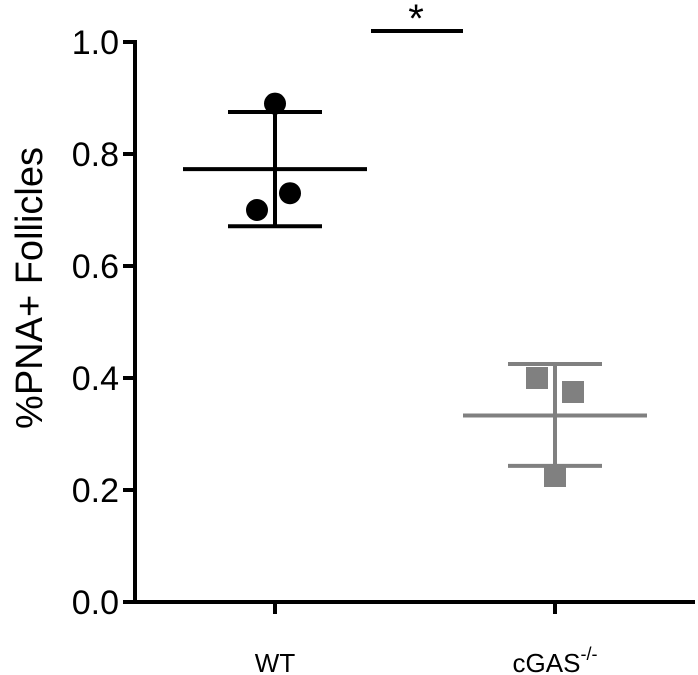 The image size is (698, 675). What do you see at coordinates (95, 603) in the screenshot?
I see `y-tick-label: 0.0` at bounding box center [95, 603].